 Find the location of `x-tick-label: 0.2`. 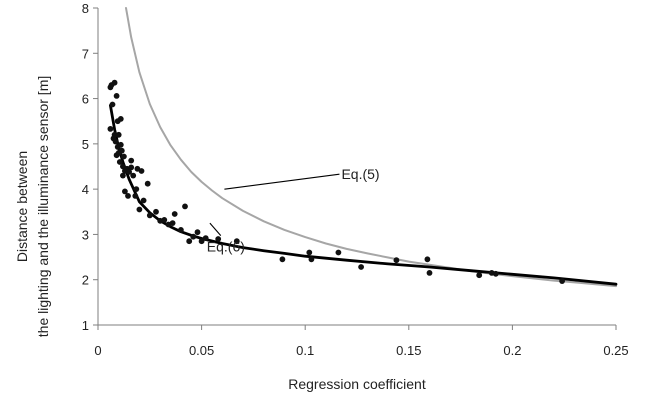

x-tick-label: 0.2 is located at coordinates (512, 350).